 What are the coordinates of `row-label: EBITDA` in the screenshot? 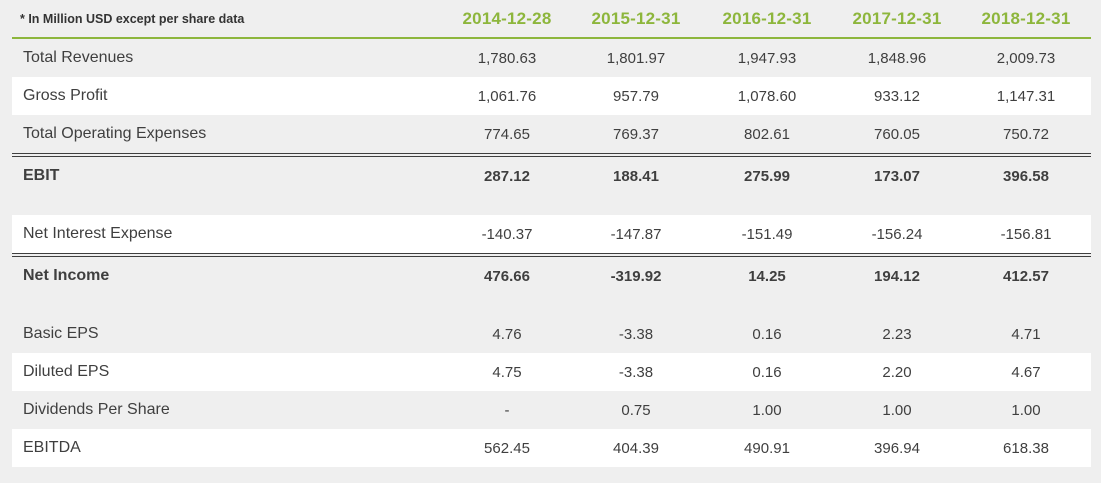 It's located at (52, 447).